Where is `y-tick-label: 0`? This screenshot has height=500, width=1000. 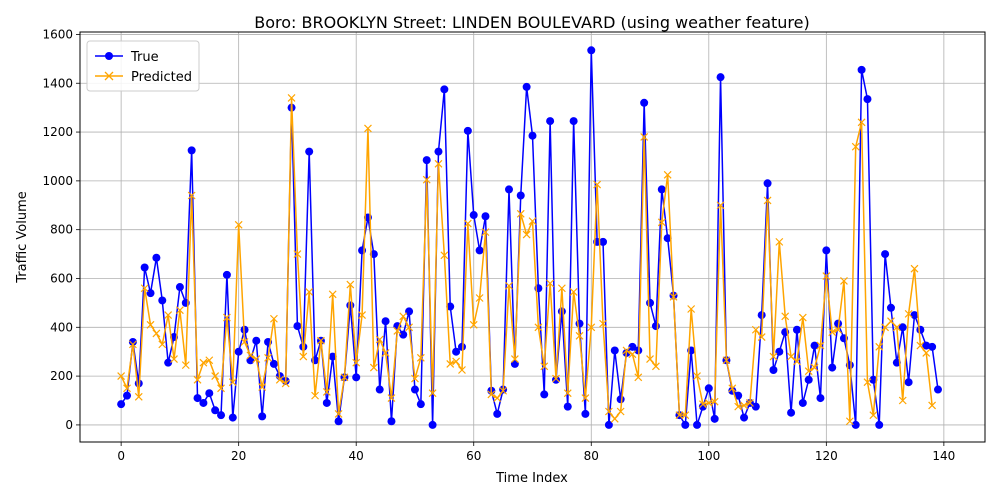
y-tick-label: 0 is located at coordinates (69, 425).